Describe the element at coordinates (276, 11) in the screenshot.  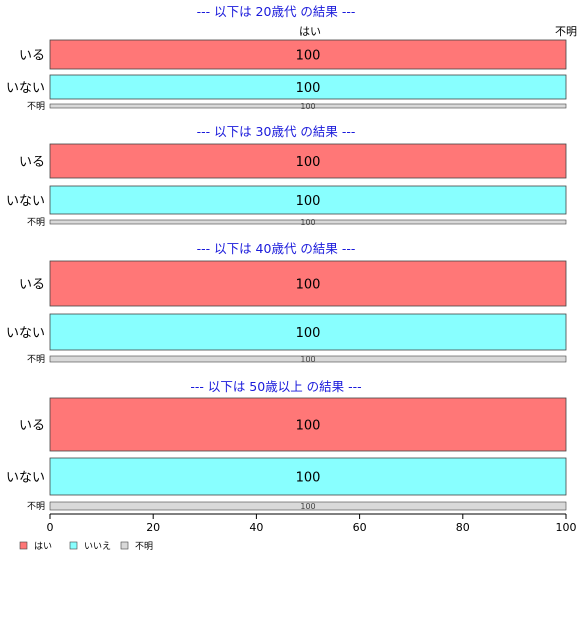
I see `panel-title: --- 以下は 20歳代 の結果 ---` at that location.